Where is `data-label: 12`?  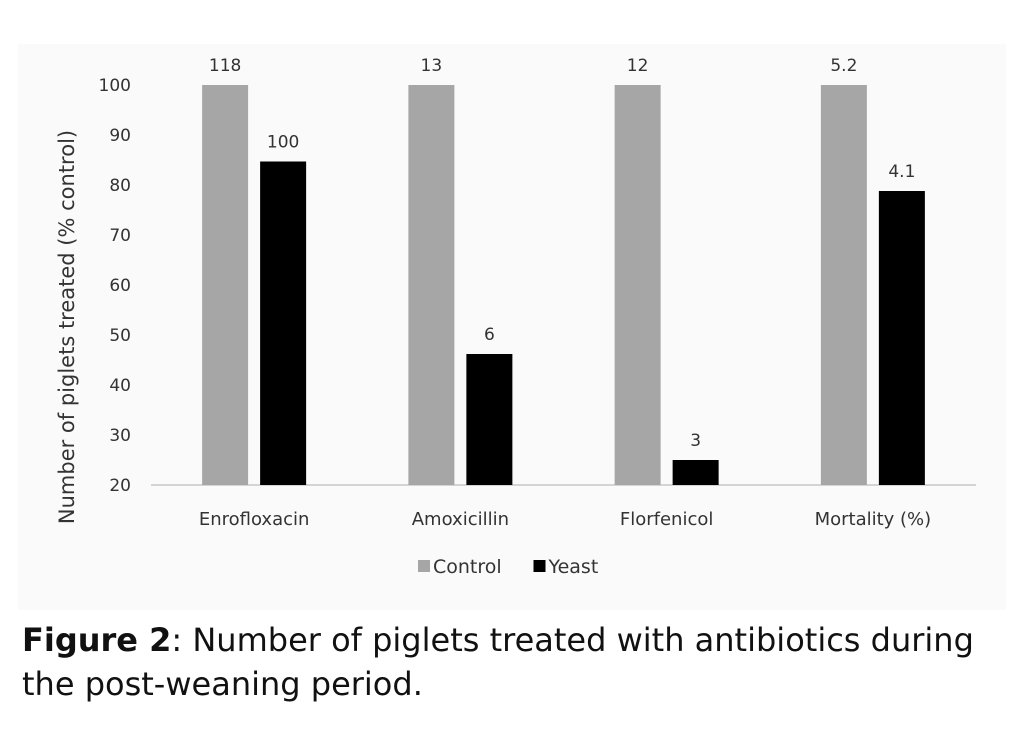 data-label: 12 is located at coordinates (638, 66).